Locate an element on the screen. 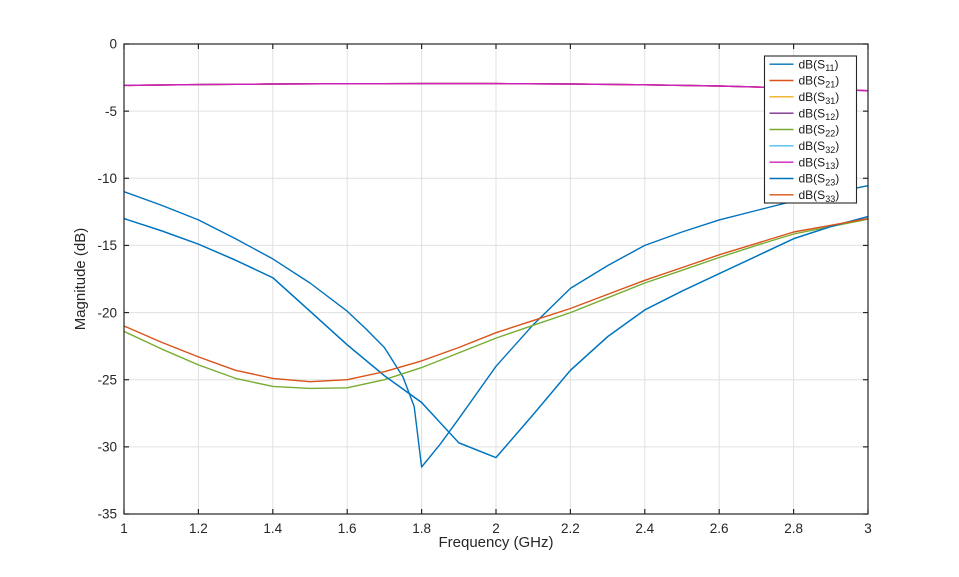 This screenshot has height=577, width=959. legend-label-s22: dB(S22) is located at coordinates (819, 131).